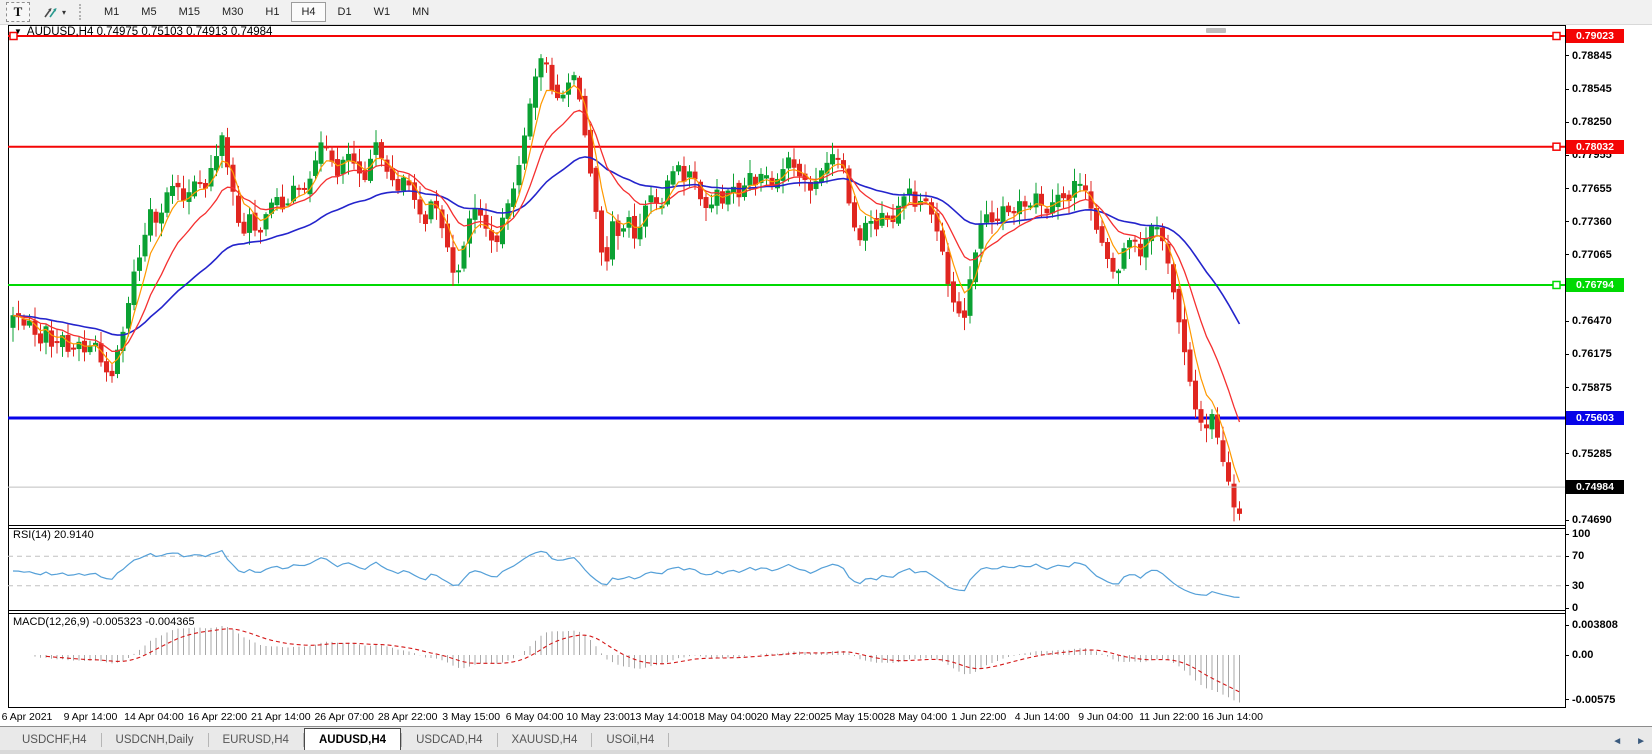  What do you see at coordinates (1567, 354) in the screenshot?
I see `price-tick-0.76175-dash` at bounding box center [1567, 354].